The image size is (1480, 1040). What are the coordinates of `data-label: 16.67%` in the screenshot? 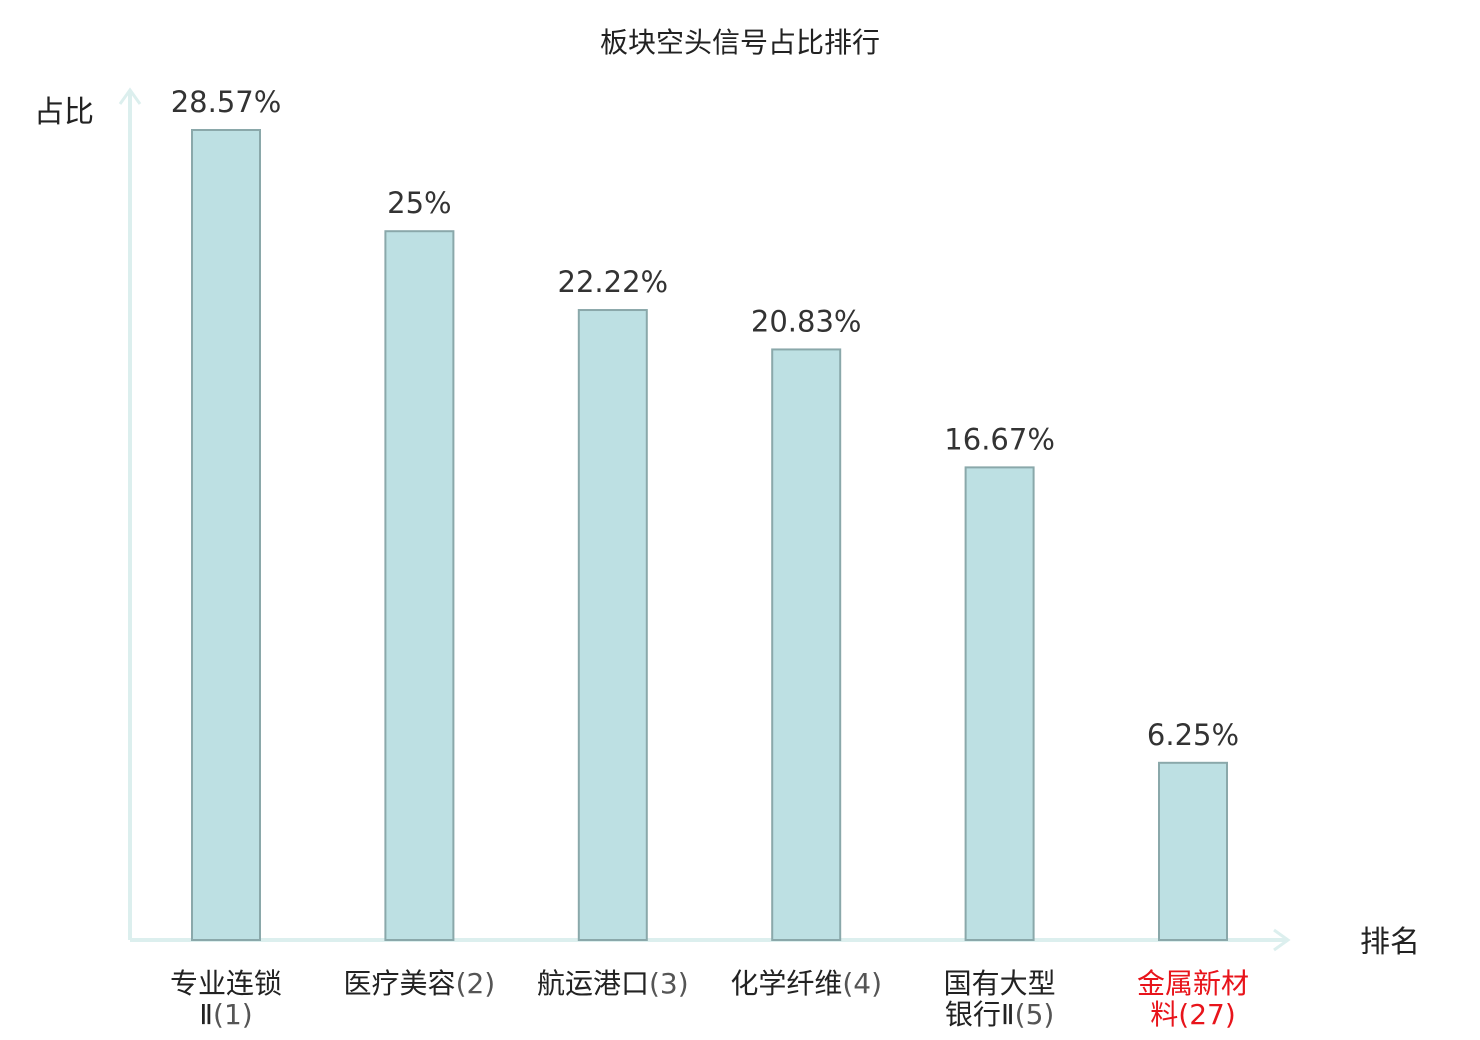 It's located at (999, 439).